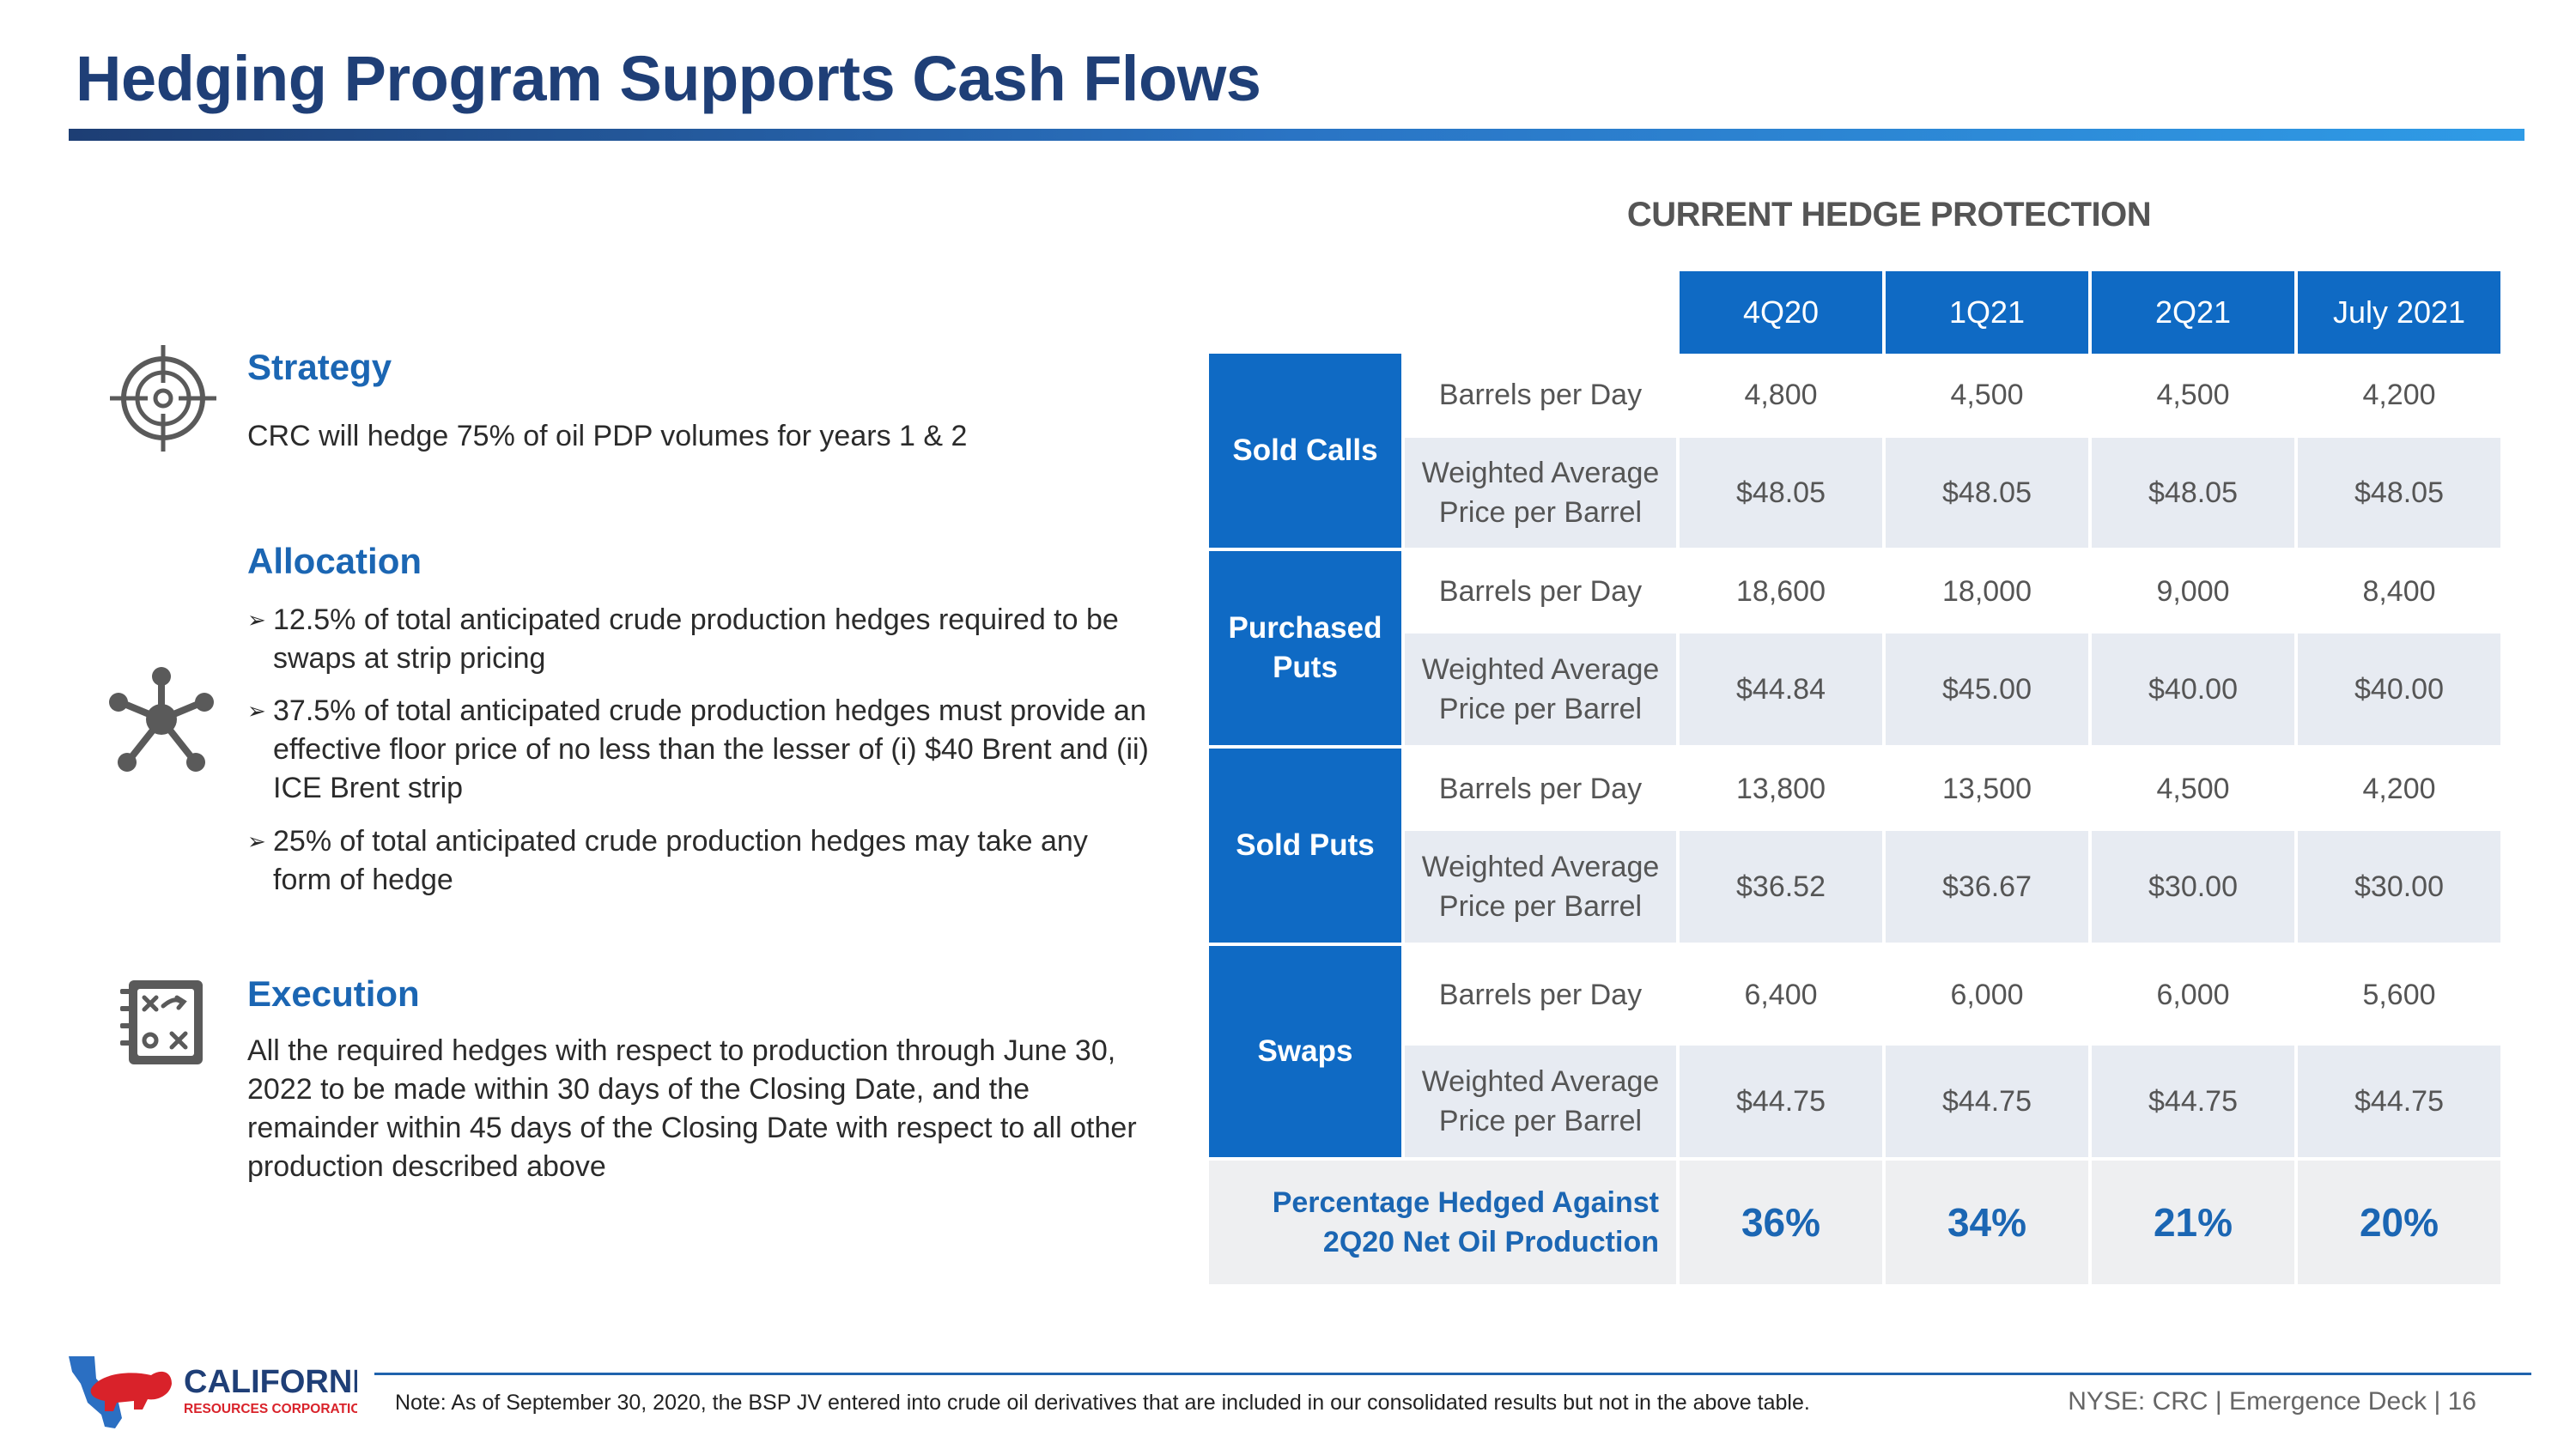 The width and height of the screenshot is (2576, 1449). I want to click on footer-divider, so click(1452, 1374).